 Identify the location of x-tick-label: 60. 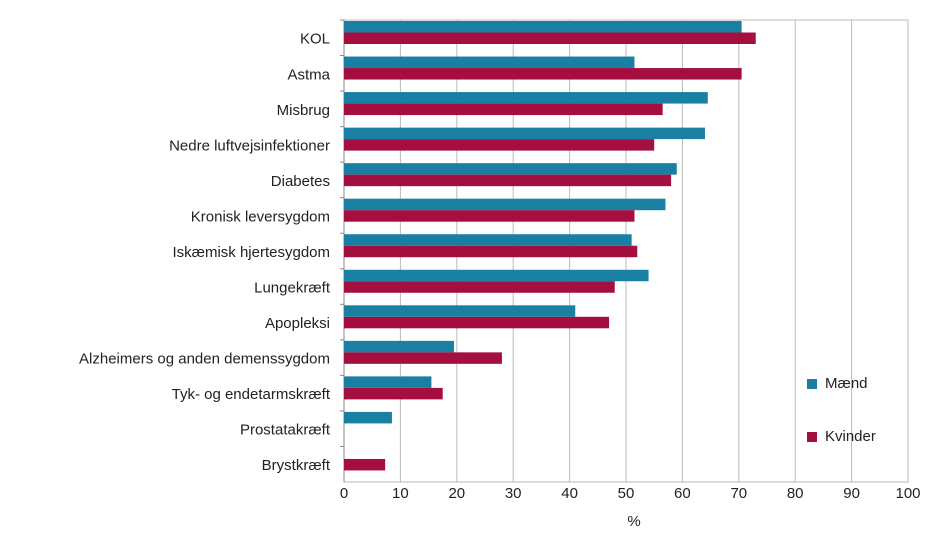
(682, 493).